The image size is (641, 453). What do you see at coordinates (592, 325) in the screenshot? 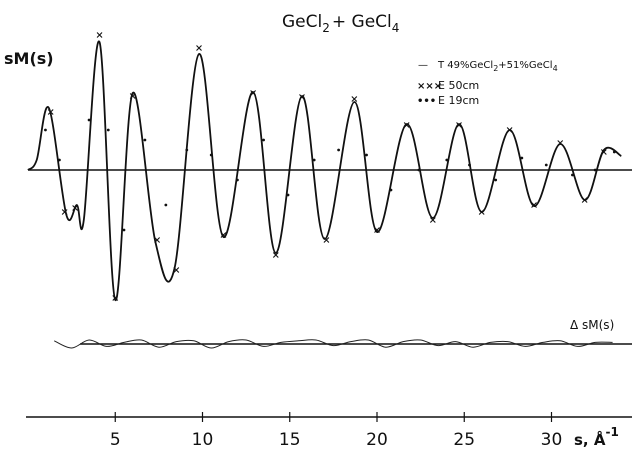
I see `difference-label: Δ sM(s)` at bounding box center [592, 325].